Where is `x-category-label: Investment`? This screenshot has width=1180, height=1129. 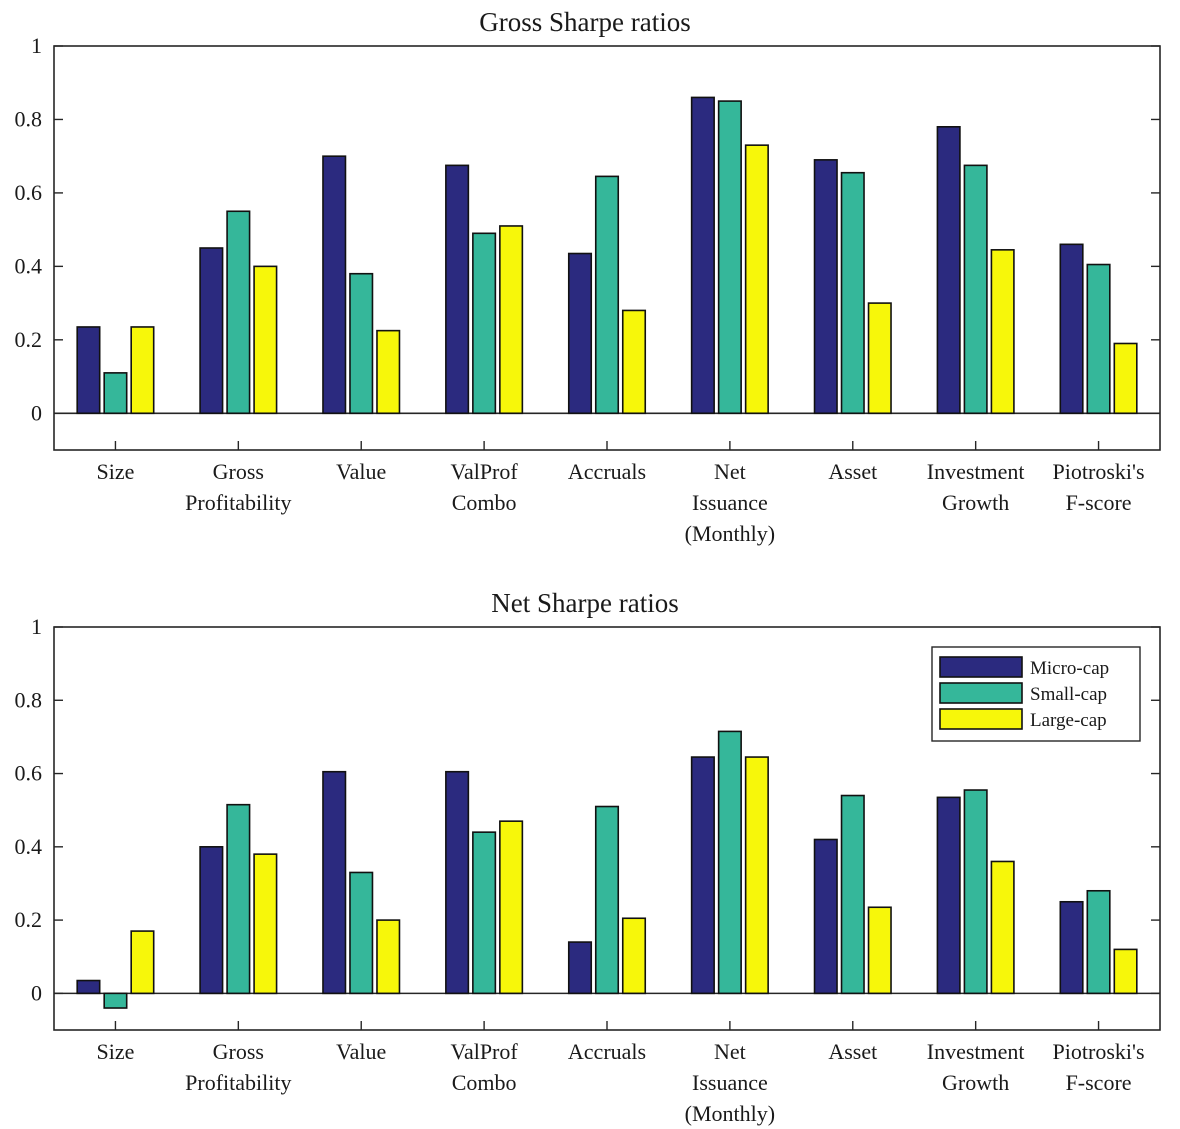
x-category-label: Investment is located at coordinates (976, 1051).